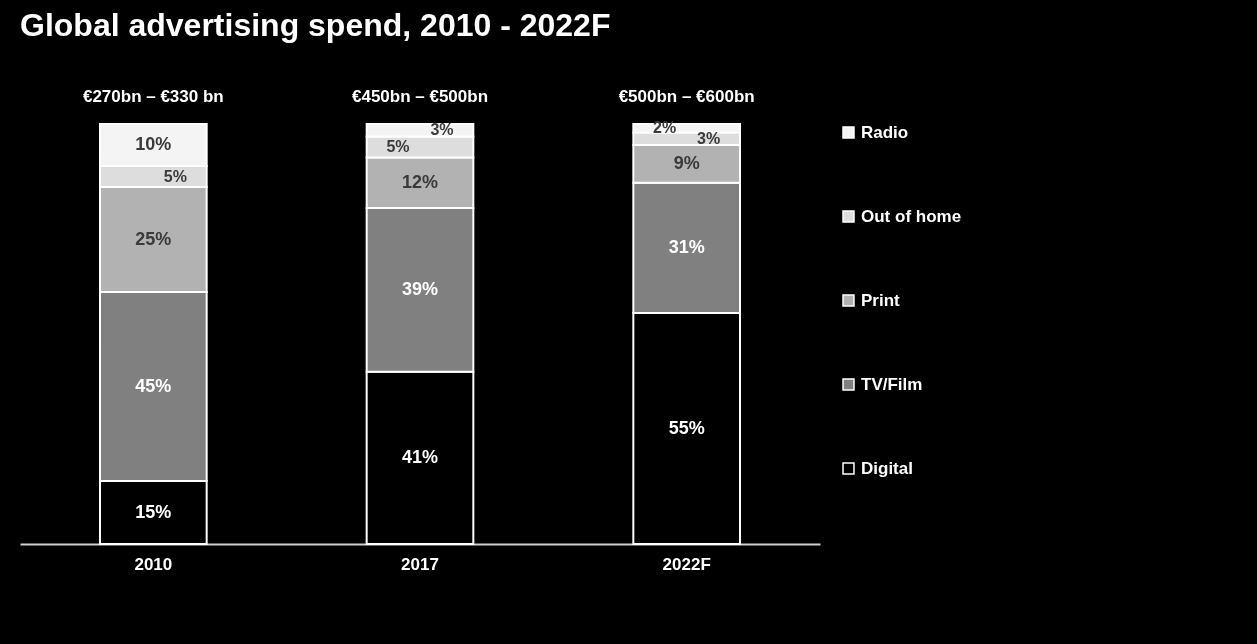 This screenshot has height=644, width=1257. I want to click on data-label: 55%, so click(686, 427).